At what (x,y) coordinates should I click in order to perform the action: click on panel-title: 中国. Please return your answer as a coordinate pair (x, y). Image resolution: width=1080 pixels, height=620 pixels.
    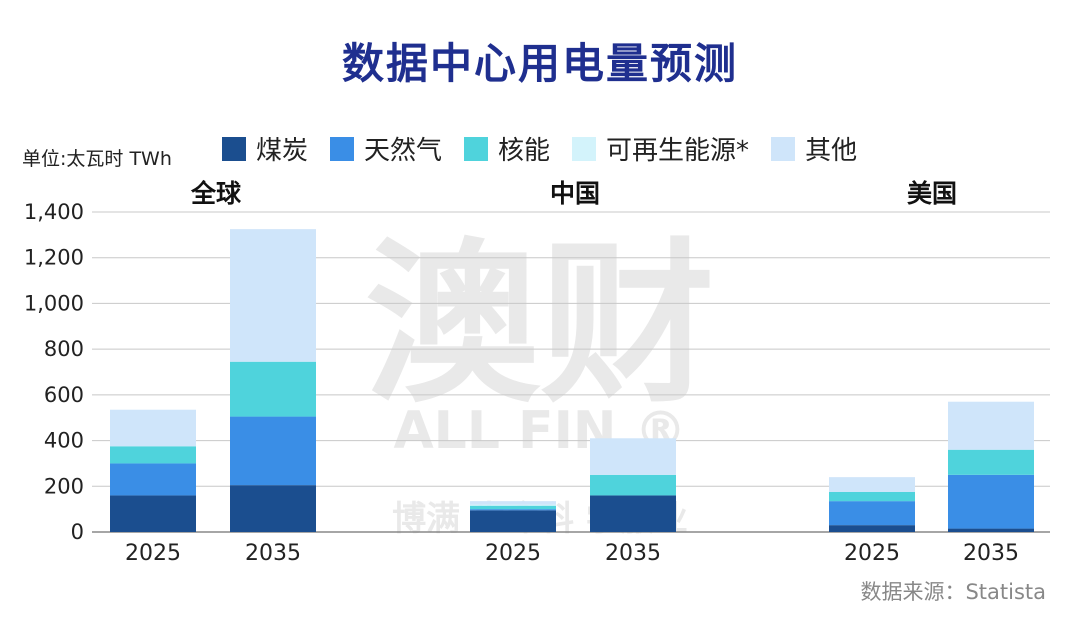
    Looking at the image, I should click on (575, 193).